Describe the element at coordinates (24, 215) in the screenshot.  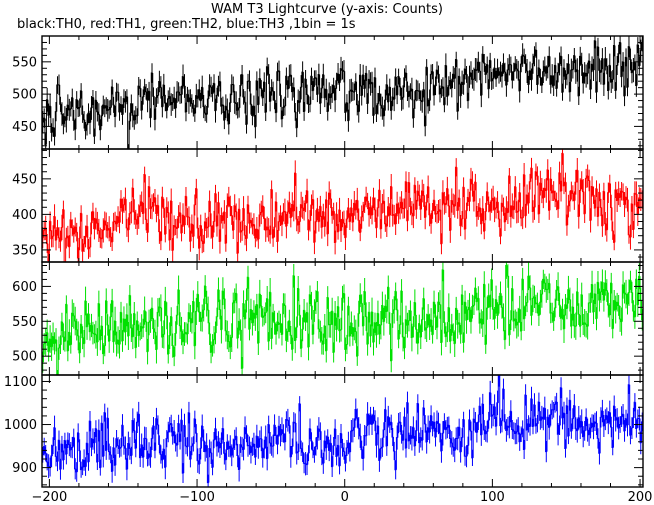
I see `y-tick-label: 400` at that location.